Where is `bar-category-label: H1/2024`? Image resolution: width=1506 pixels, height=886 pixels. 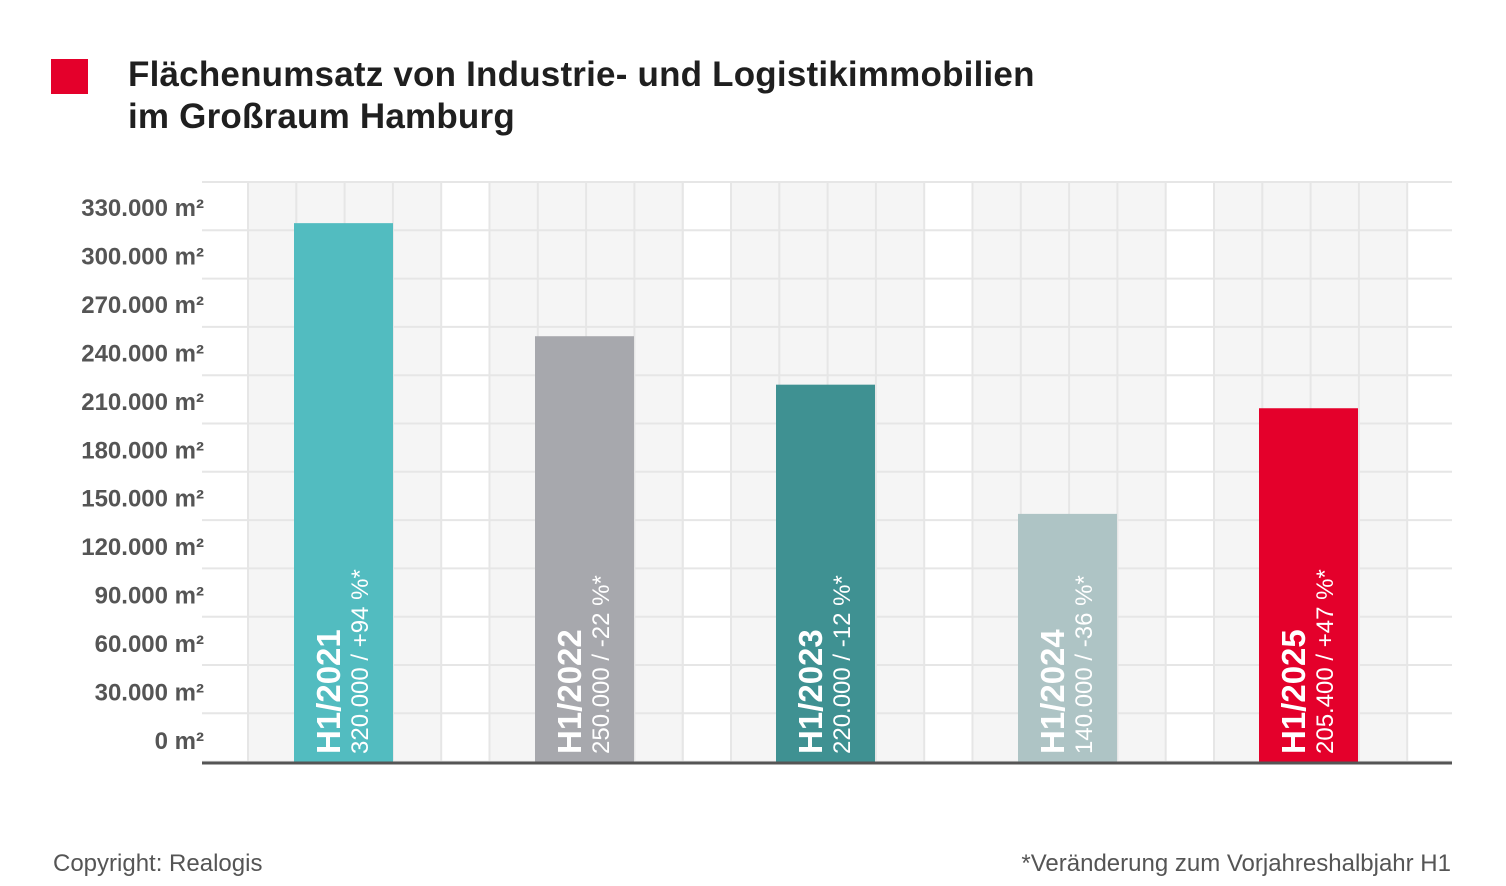 bar-category-label: H1/2024 is located at coordinates (1052, 691).